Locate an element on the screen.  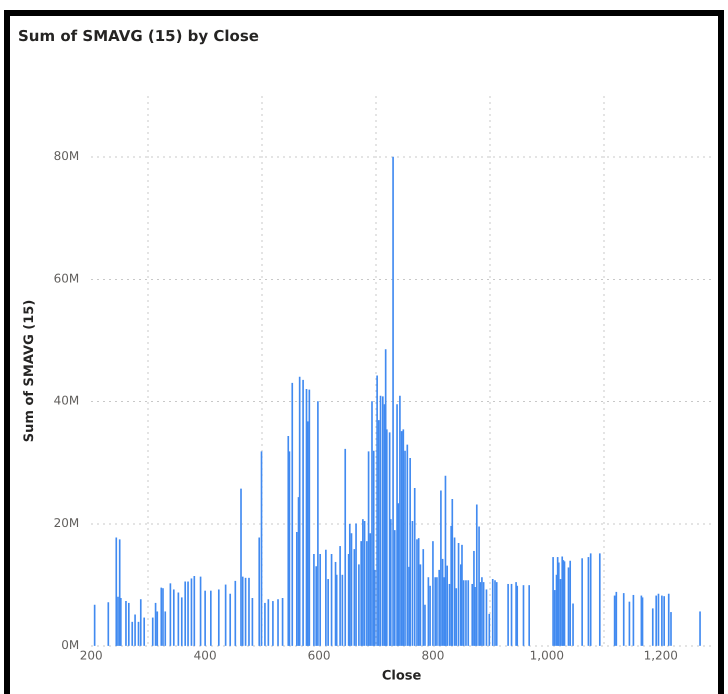
x-tick-label: 200 is located at coordinates (91, 655).